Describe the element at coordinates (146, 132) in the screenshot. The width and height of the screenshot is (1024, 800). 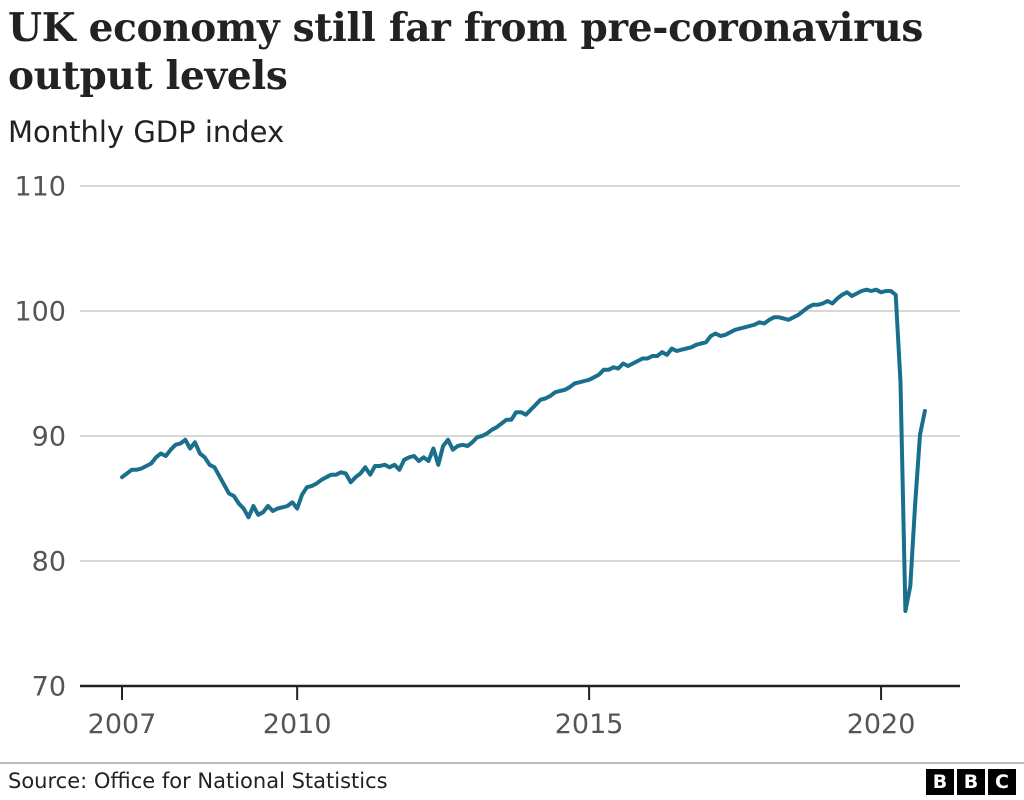
I see `chart-subtitle: Monthly GDP index` at that location.